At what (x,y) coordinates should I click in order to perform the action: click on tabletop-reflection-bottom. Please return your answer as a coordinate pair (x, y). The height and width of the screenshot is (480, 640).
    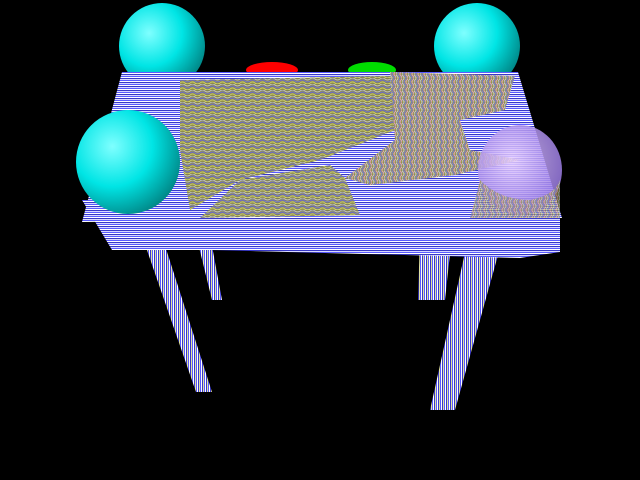
    Looking at the image, I should click on (280, 191).